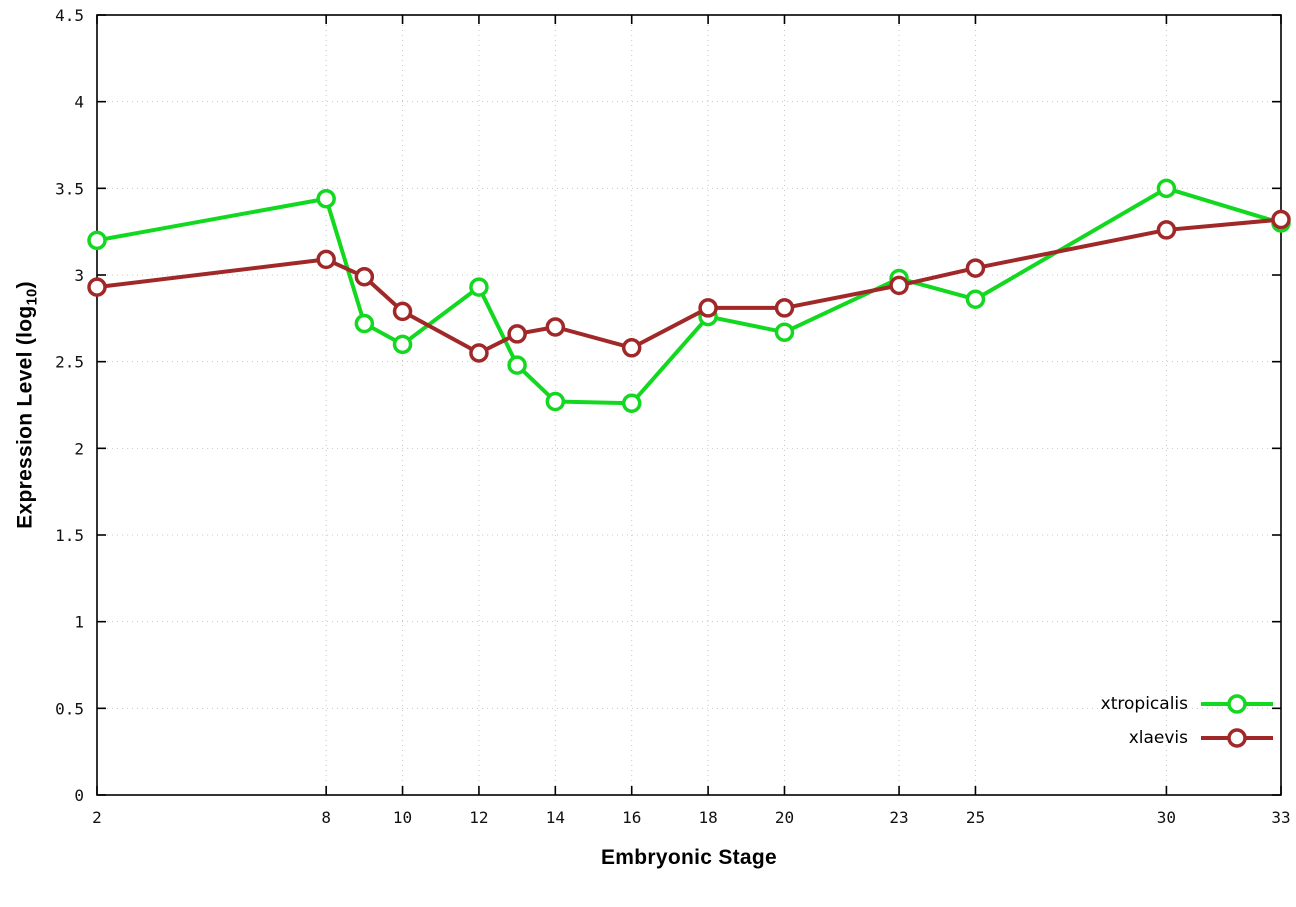 The width and height of the screenshot is (1296, 907). I want to click on svg-text: 0, so click(79, 795).